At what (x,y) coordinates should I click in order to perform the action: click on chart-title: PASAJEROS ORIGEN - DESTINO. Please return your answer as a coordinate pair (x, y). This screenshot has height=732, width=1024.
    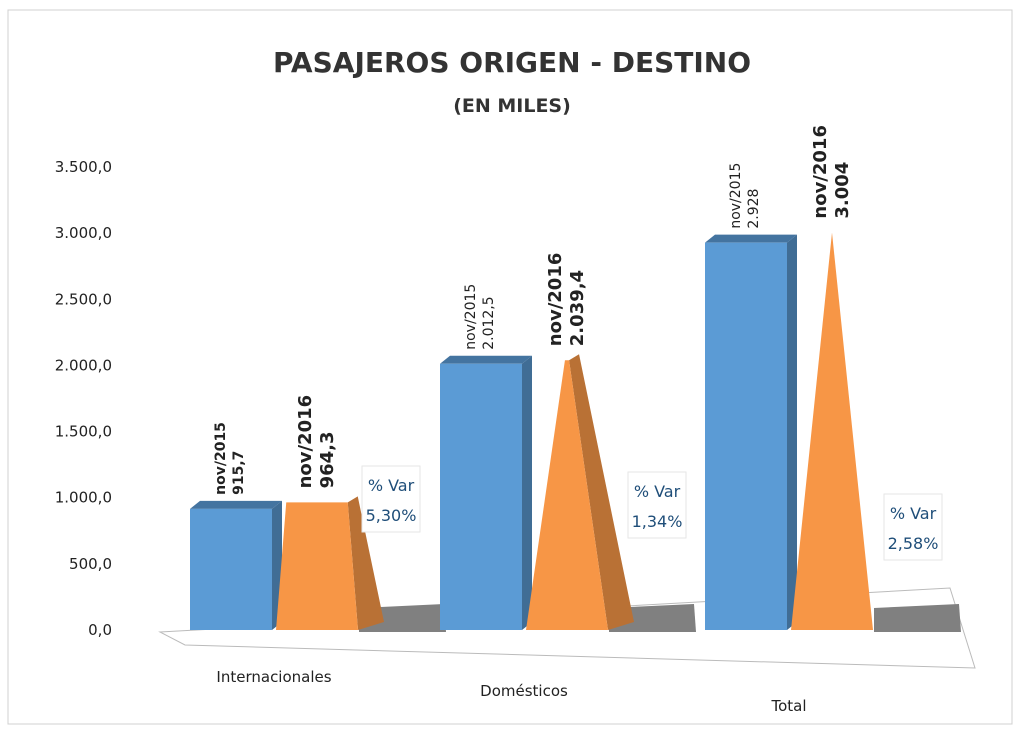
    Looking at the image, I should click on (512, 62).